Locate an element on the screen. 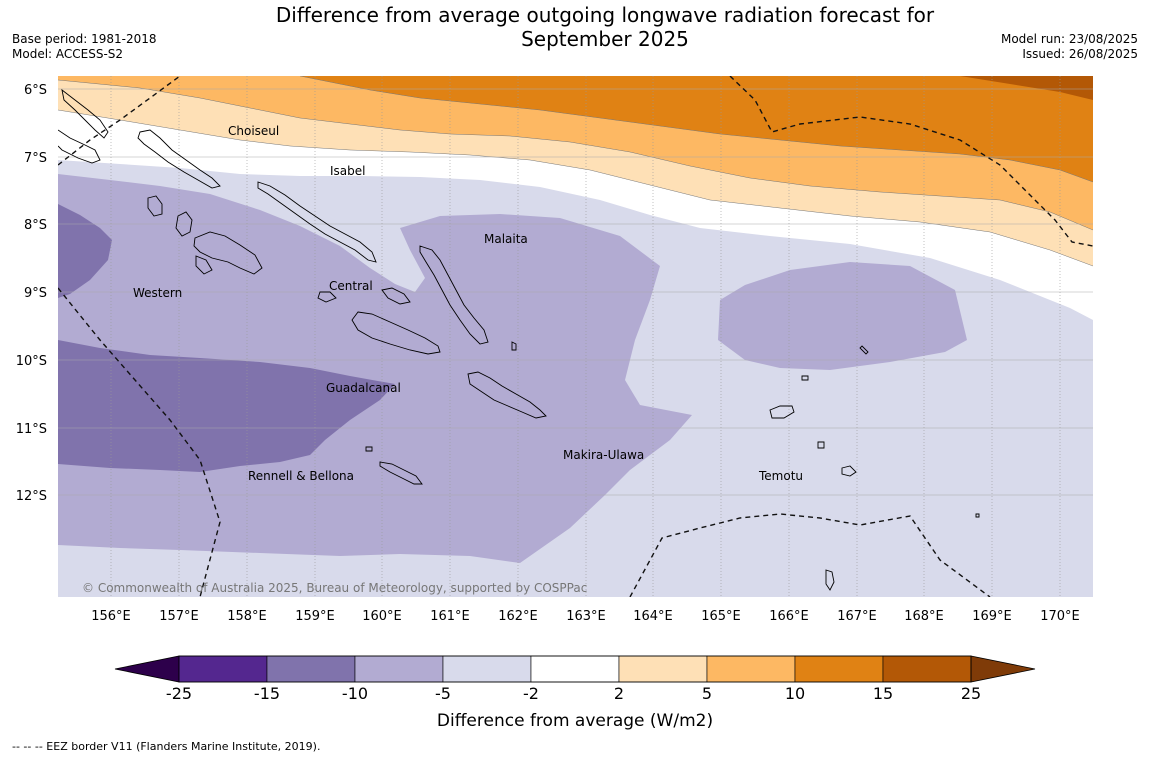 Image resolution: width=1150 pixels, height=758 pixels. region-label-malaita: Malaita is located at coordinates (506, 239).